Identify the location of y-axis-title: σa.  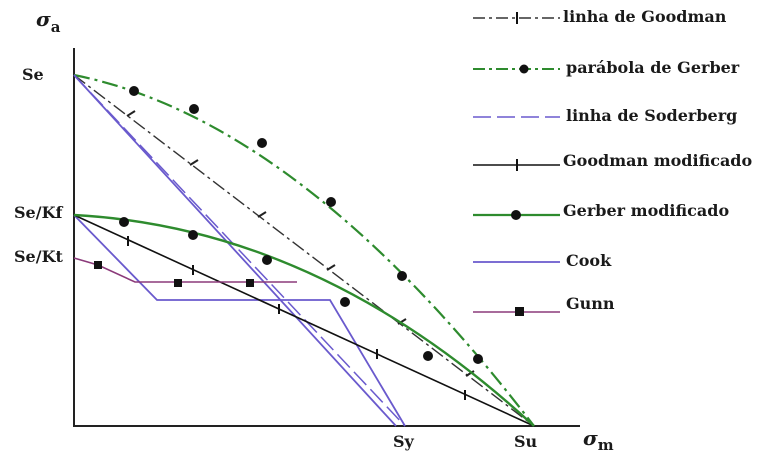
(48, 21).